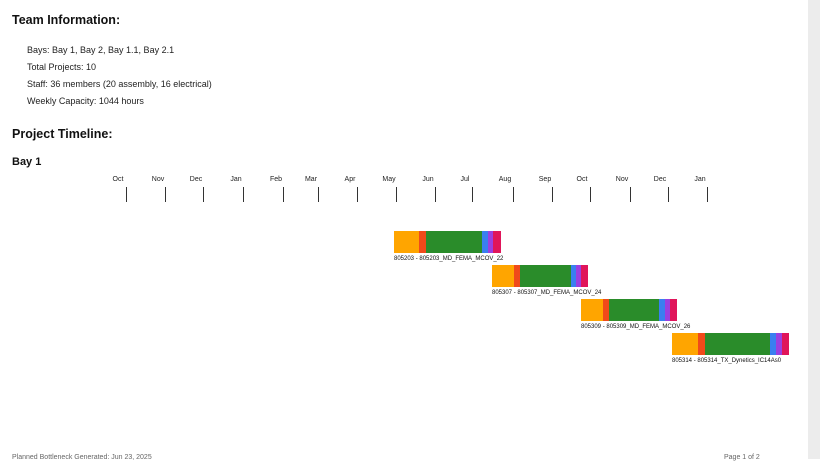 Image resolution: width=820 pixels, height=461 pixels. What do you see at coordinates (505, 179) in the screenshot?
I see `month-label: Aug` at bounding box center [505, 179].